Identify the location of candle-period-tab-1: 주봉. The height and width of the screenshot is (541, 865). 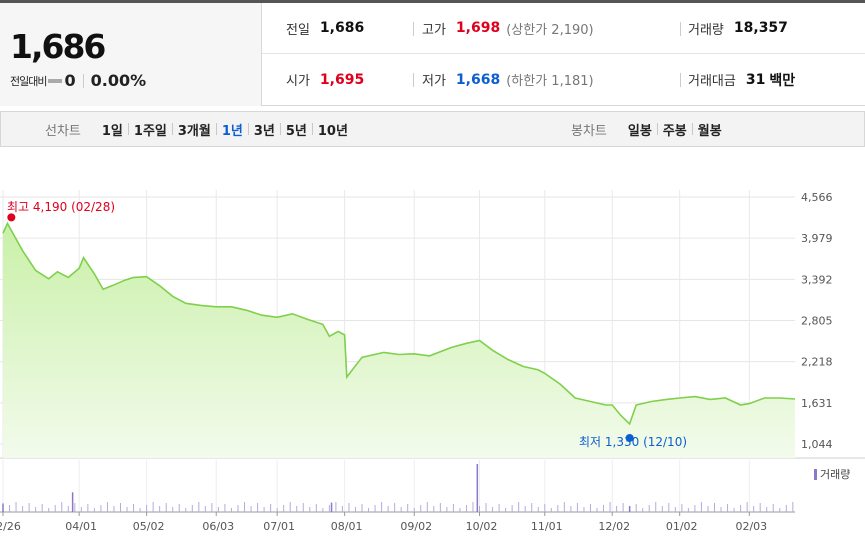
(674, 131).